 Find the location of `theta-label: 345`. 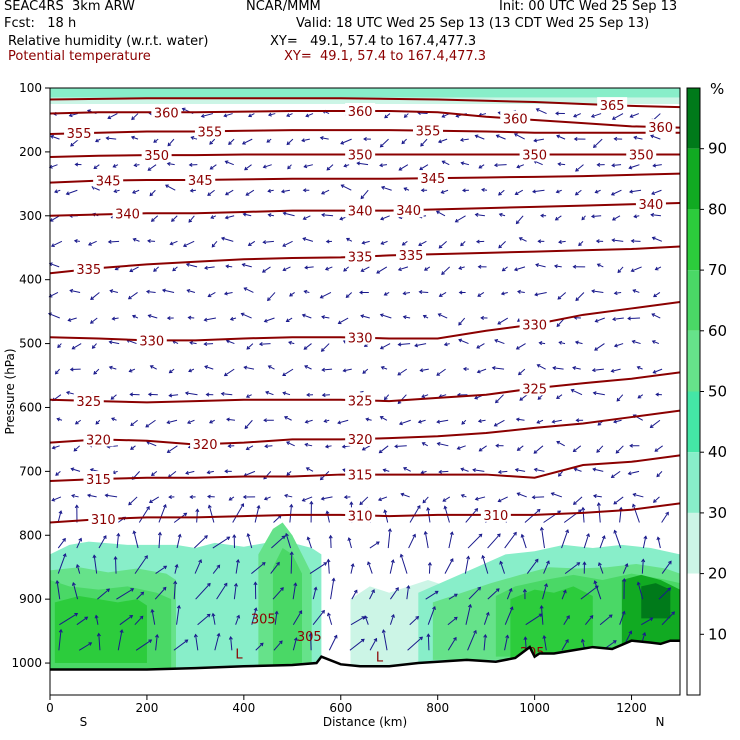

theta-label: 345 is located at coordinates (200, 181).